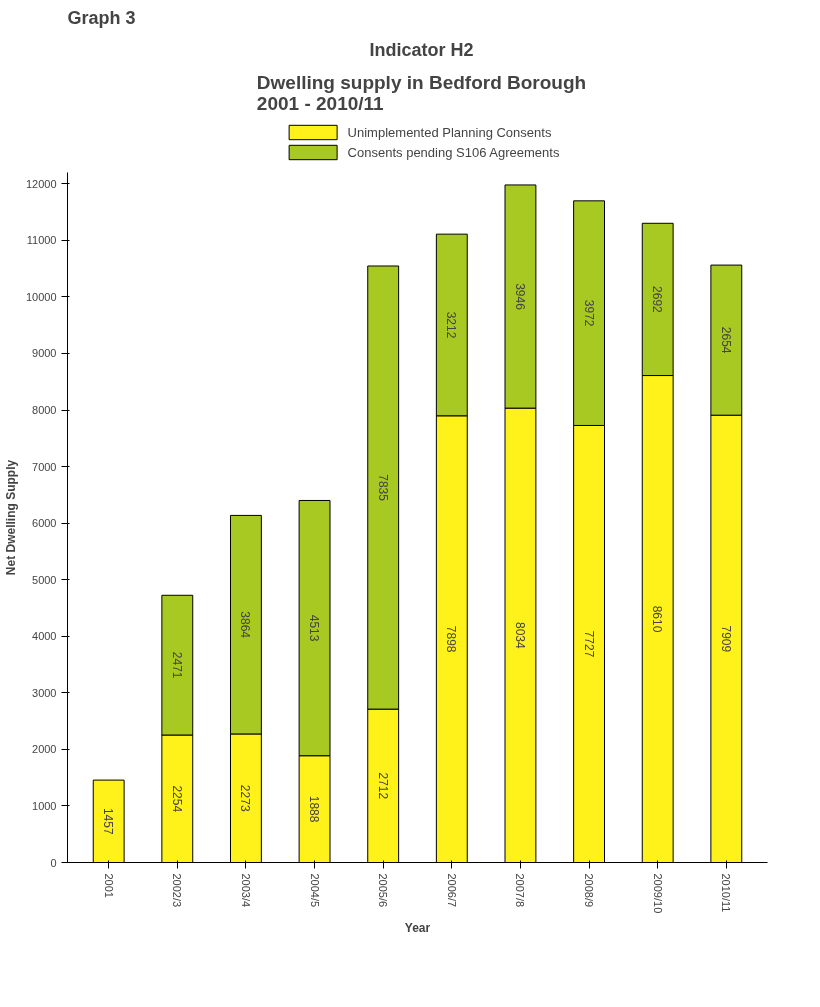  Describe the element at coordinates (41, 240) in the screenshot. I see `y-tick-label: 11000` at that location.